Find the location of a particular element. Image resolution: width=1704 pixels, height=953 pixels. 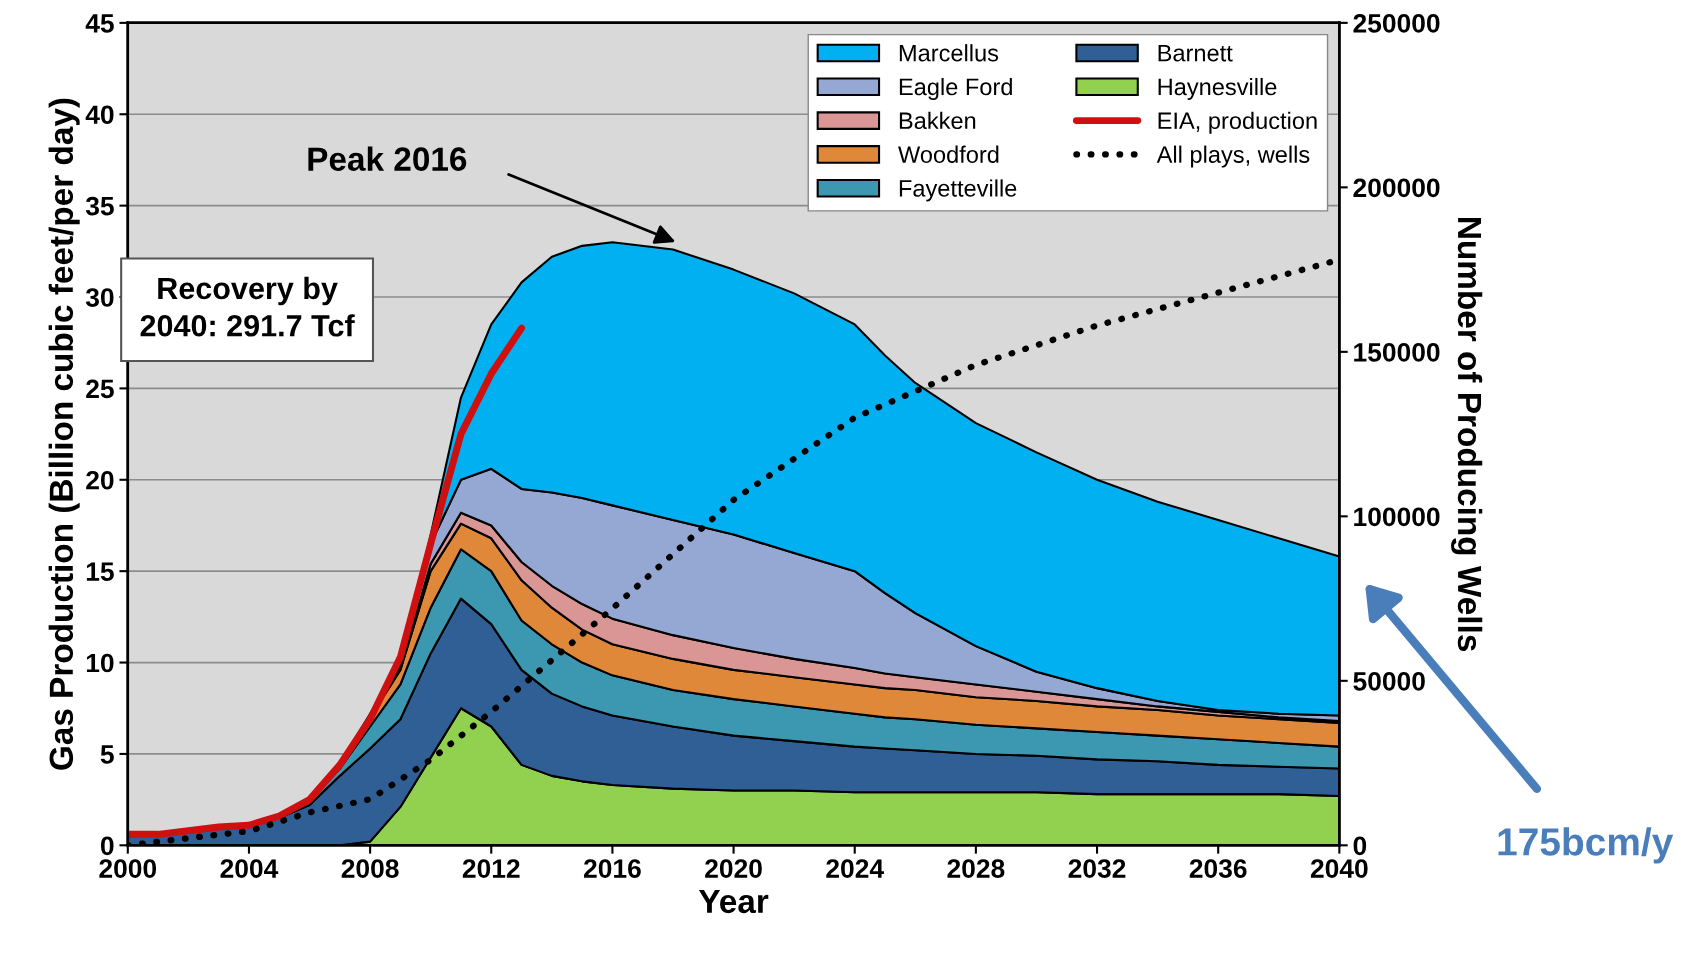

y-tick-label: 30 is located at coordinates (99, 297).